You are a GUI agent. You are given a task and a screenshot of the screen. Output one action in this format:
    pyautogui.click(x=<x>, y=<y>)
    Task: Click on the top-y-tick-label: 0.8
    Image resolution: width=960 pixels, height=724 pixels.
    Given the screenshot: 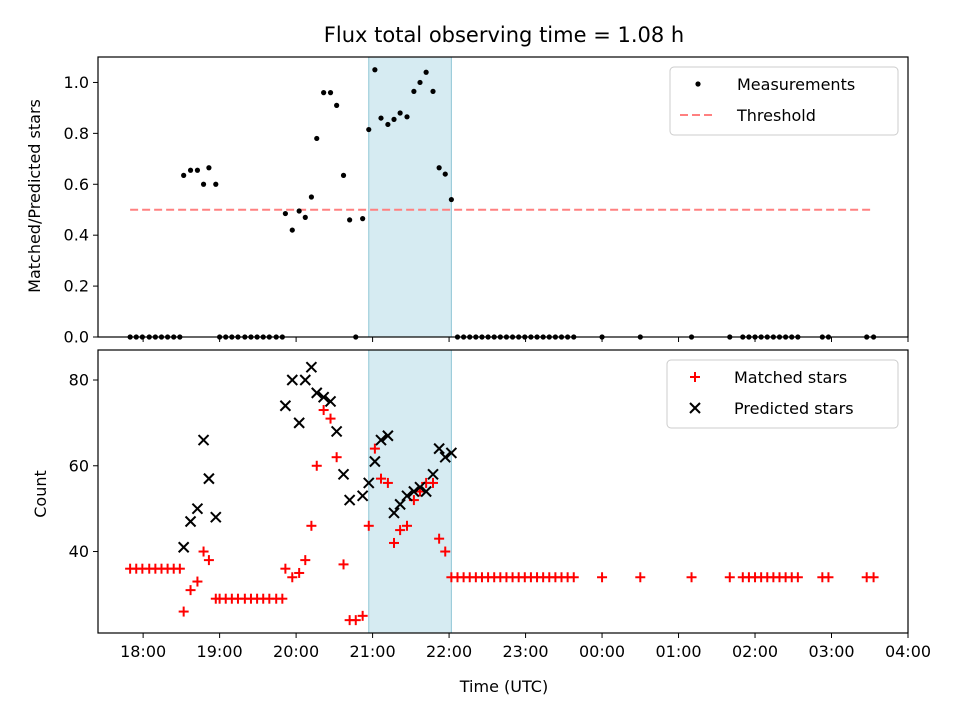 What is the action you would take?
    pyautogui.click(x=76, y=133)
    